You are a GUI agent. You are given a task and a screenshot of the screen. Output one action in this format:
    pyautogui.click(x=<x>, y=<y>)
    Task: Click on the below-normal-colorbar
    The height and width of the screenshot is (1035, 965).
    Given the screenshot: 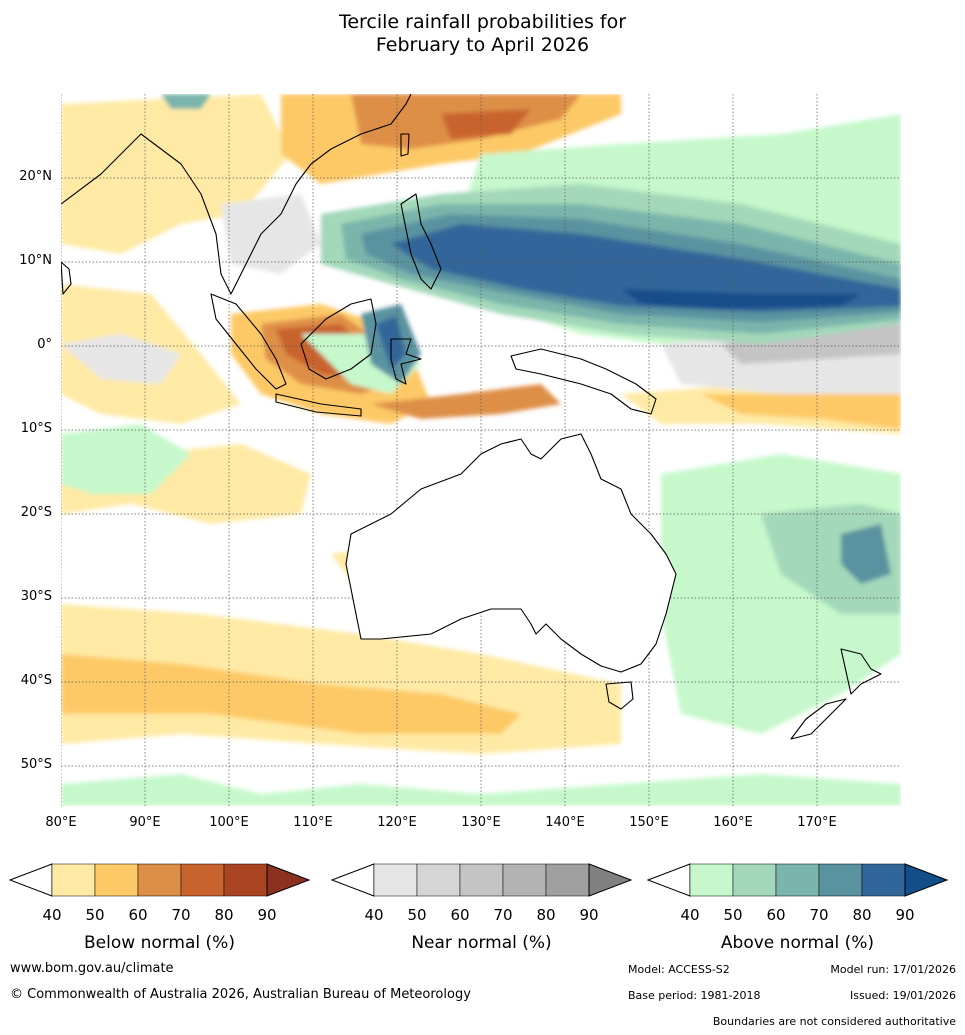 What is the action you would take?
    pyautogui.click(x=159, y=880)
    